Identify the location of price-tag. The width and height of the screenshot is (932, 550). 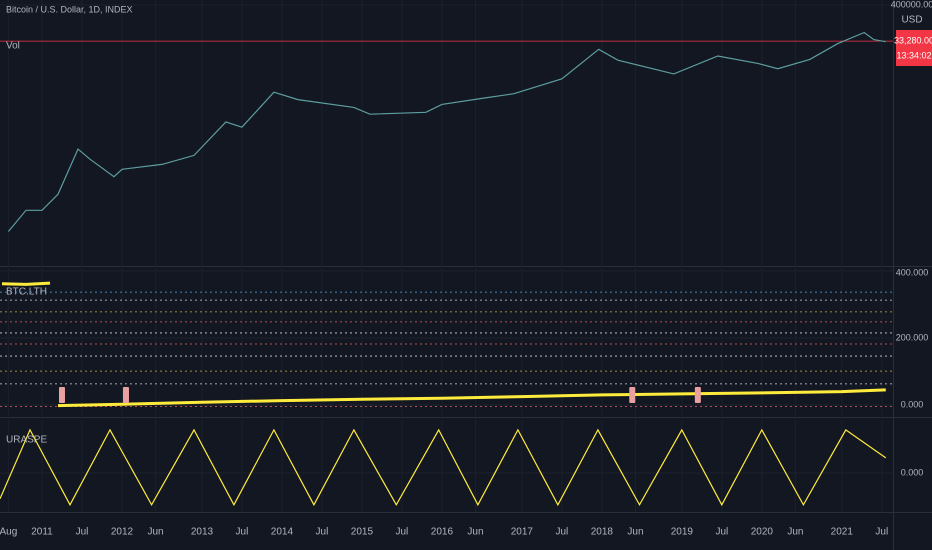
(914, 48).